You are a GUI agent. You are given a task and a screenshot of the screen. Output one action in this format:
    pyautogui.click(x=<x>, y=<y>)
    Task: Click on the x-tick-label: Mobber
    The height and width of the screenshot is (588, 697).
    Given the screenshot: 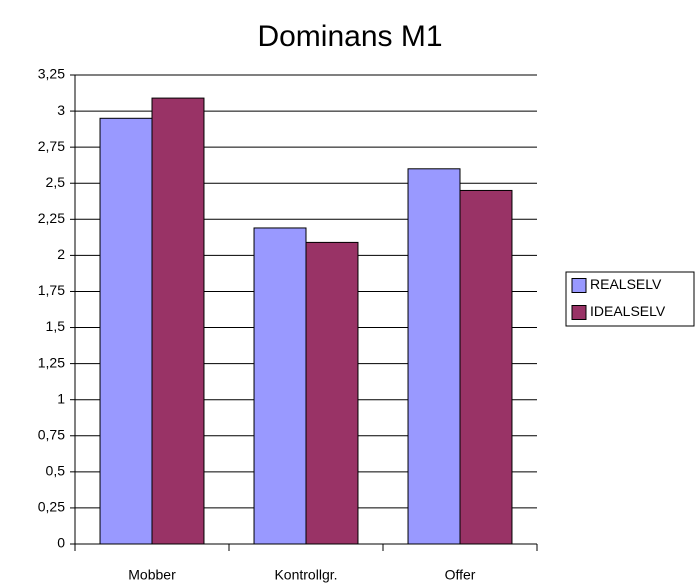 What is the action you would take?
    pyautogui.click(x=152, y=575)
    